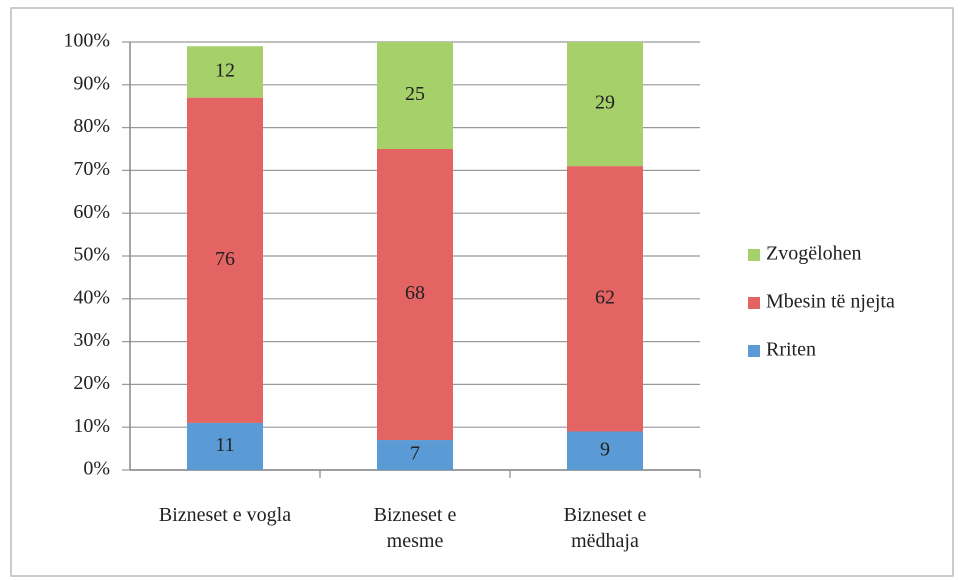 This screenshot has width=960, height=580. I want to click on legend-label: Zvogëlohen, so click(814, 254).